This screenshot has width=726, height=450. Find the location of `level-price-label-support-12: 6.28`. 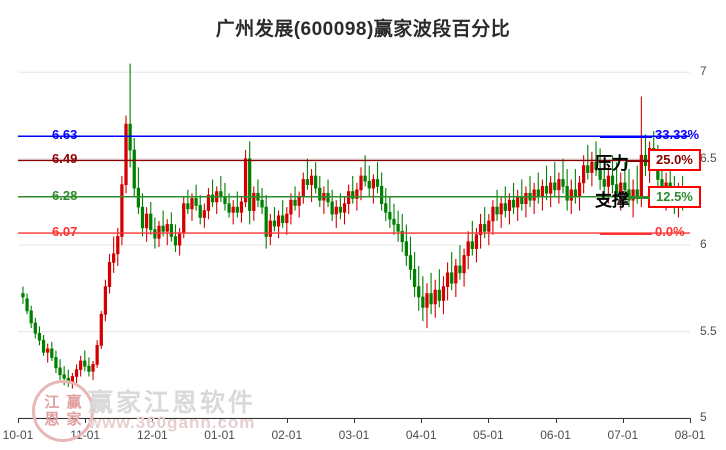

level-price-label-support-12: 6.28 is located at coordinates (65, 195).